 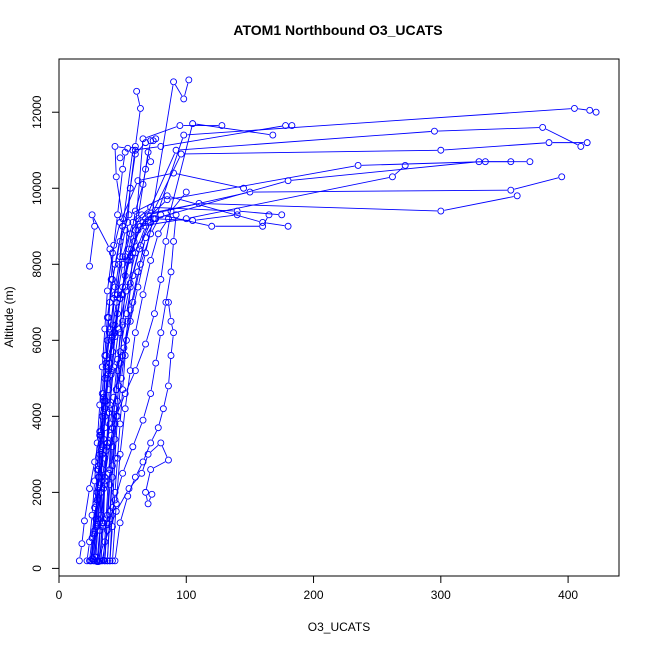 What do you see at coordinates (37, 492) in the screenshot?
I see `y-tick-label: 2000` at bounding box center [37, 492].